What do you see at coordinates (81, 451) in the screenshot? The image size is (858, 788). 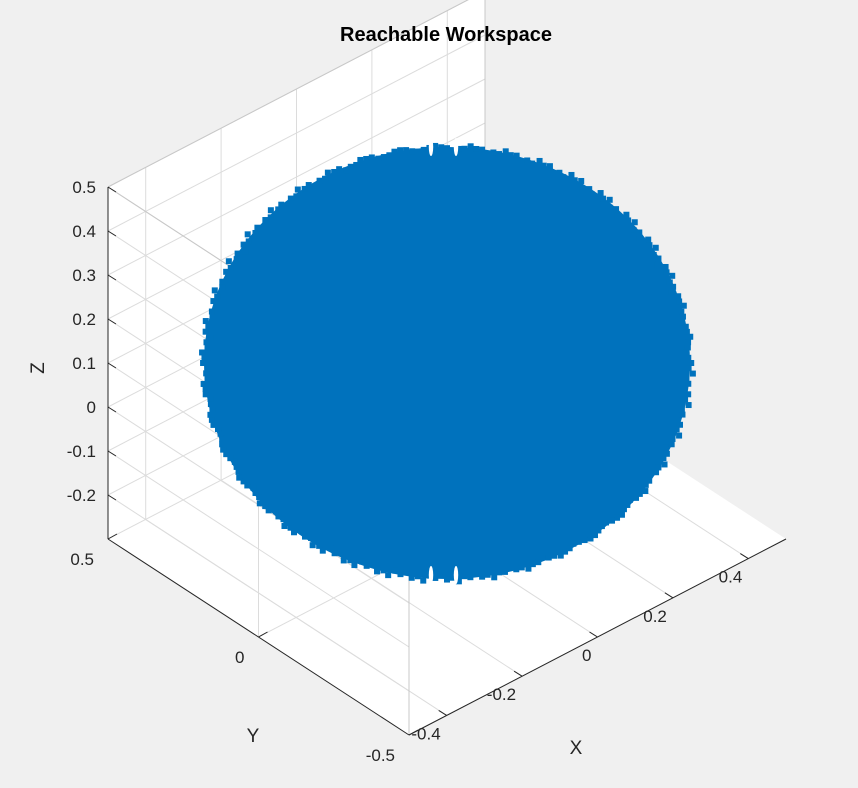 I see `z-tick-label: -0.1` at bounding box center [81, 451].